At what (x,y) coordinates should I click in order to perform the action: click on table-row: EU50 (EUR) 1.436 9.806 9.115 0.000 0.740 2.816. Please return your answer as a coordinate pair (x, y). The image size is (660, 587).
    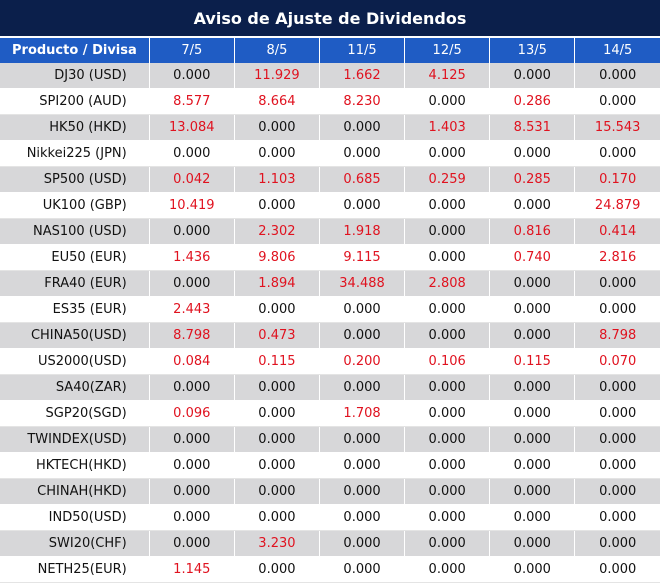
    Looking at the image, I should click on (330, 257).